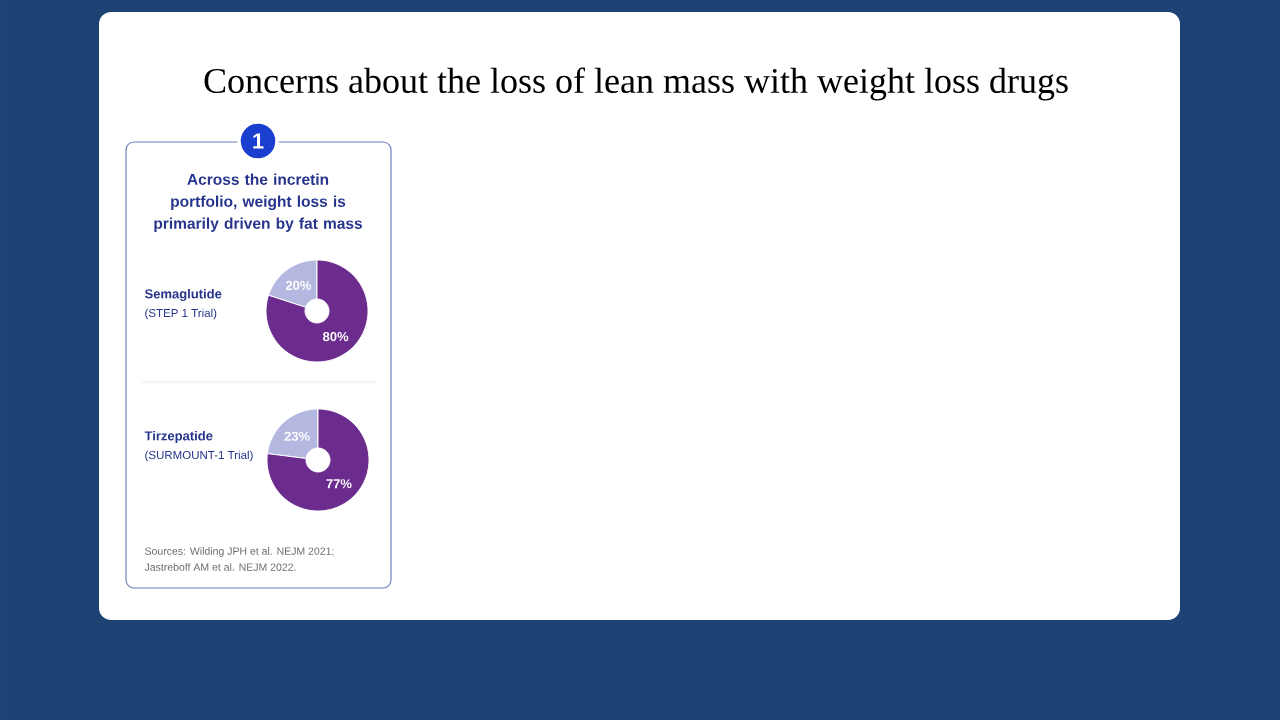 The image size is (1280, 720). Describe the element at coordinates (298, 285) in the screenshot. I see `data-label: 20%` at that location.